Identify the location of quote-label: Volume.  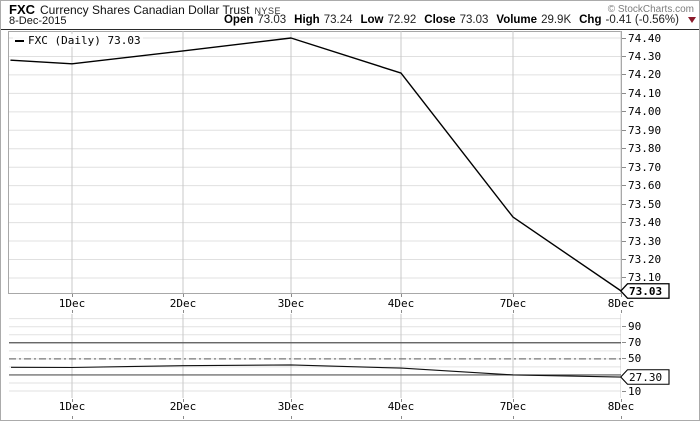
(517, 20).